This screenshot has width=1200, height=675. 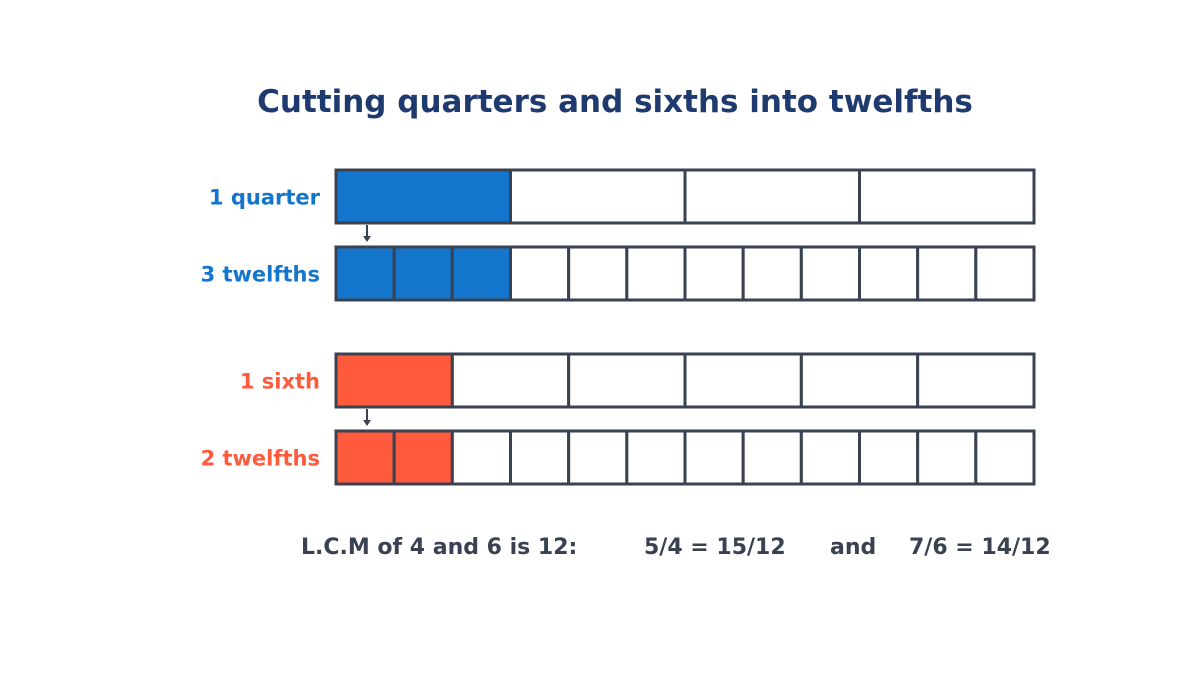 What do you see at coordinates (367, 325) in the screenshot?
I see `conversion-arrows` at bounding box center [367, 325].